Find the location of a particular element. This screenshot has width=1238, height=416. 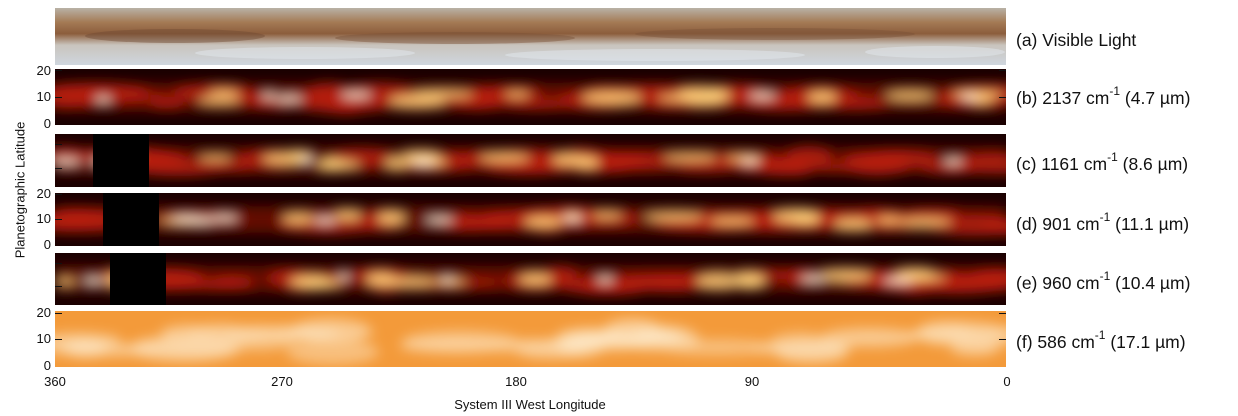

panel-b-label: (b) 2137 cm-1 (4.7 µm) is located at coordinates (1103, 96).